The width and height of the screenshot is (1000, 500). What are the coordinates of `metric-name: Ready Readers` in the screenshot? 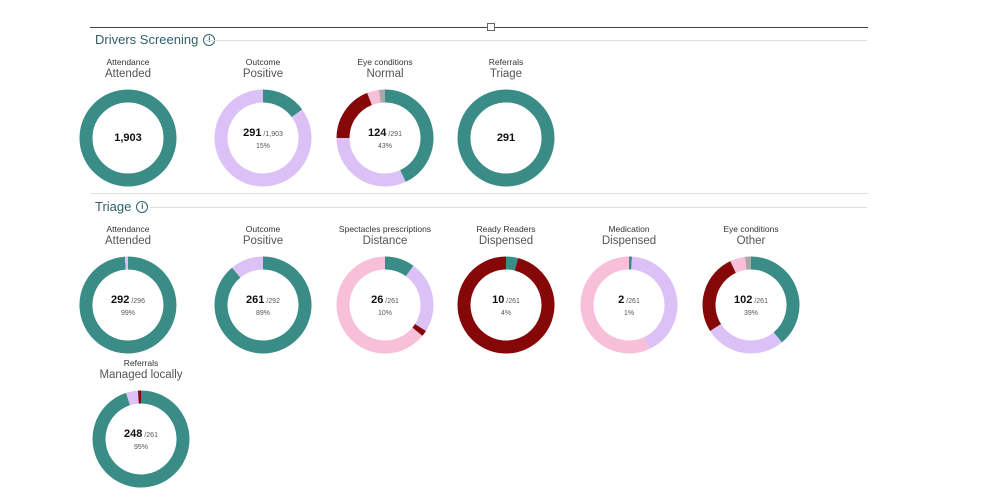 It's located at (506, 229).